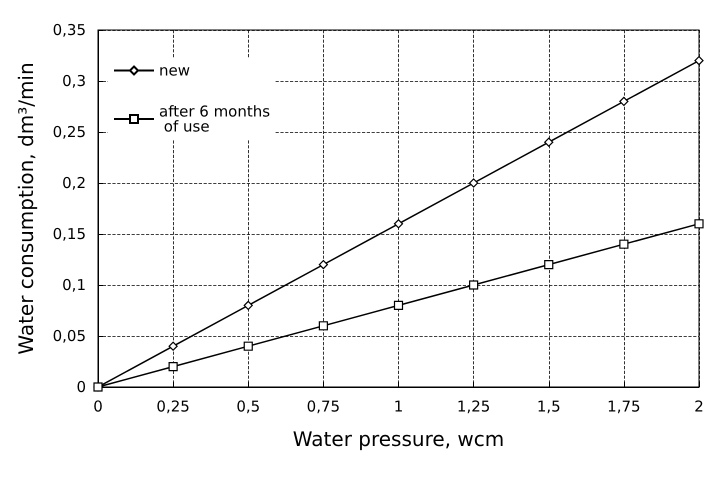 The width and height of the screenshot is (721, 495). I want to click on y-tick-label: 0,3, so click(74, 81).